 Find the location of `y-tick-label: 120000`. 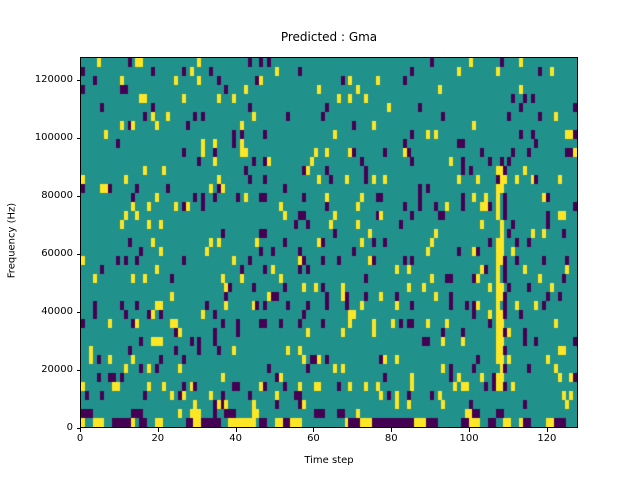

y-tick-label: 120000 is located at coordinates (53, 80).